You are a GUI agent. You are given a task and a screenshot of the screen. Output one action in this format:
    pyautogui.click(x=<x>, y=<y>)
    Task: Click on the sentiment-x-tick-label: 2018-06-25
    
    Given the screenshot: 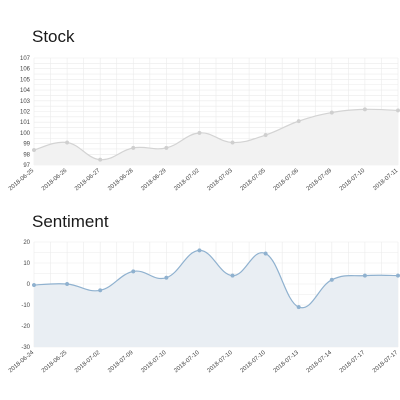 What is the action you would take?
    pyautogui.click(x=55, y=362)
    